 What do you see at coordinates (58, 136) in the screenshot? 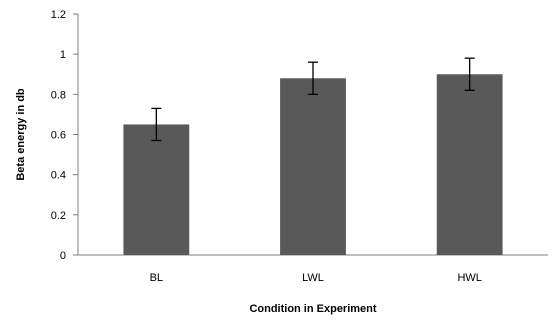
I see `y-tick-label: 0.6` at bounding box center [58, 136].